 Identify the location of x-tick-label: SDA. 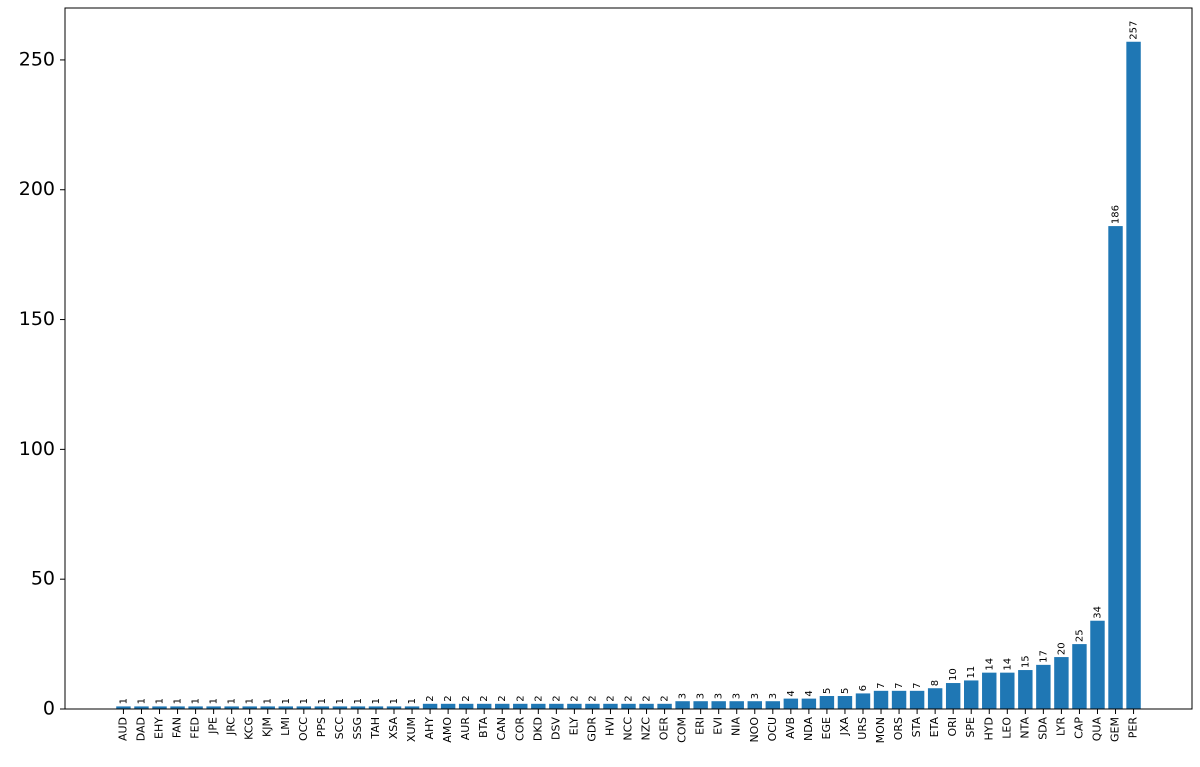
(1042, 728).